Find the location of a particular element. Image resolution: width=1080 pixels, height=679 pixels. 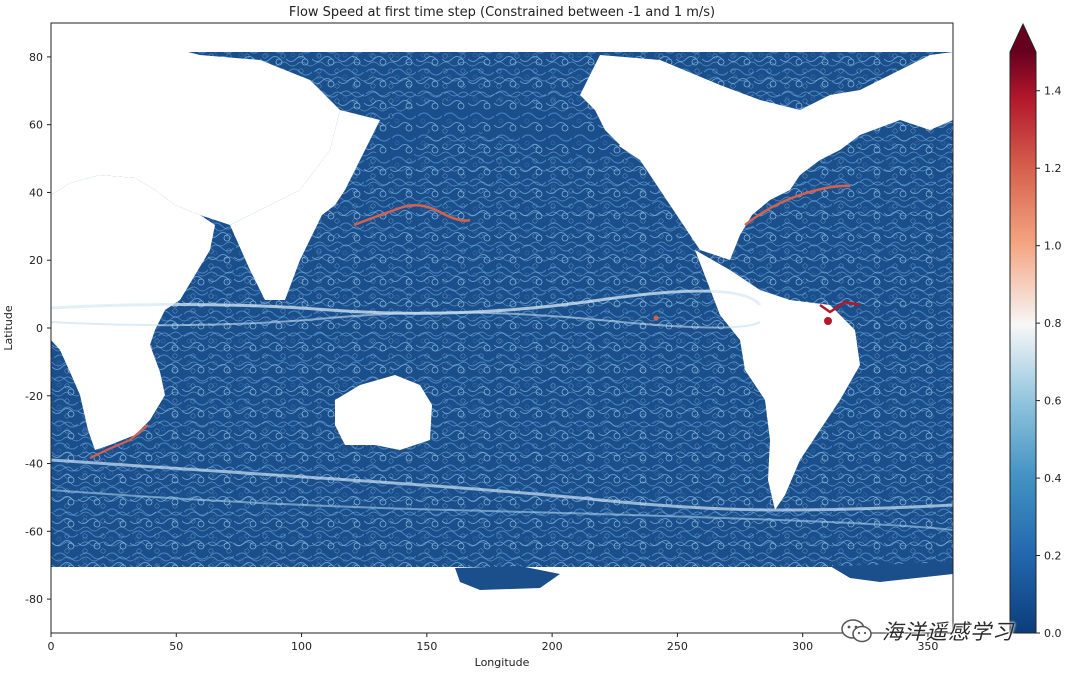

y-tick-label: -40 is located at coordinates (34, 464).